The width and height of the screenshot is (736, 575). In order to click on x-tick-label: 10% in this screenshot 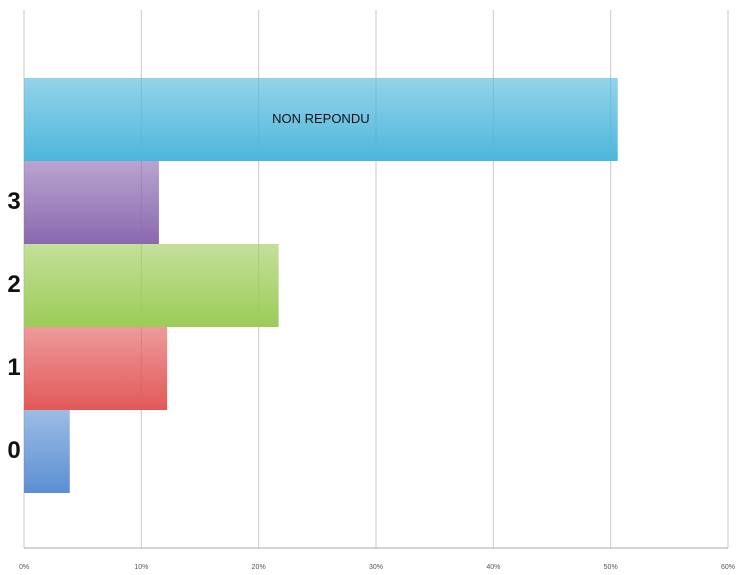, I will do `click(141, 567)`.